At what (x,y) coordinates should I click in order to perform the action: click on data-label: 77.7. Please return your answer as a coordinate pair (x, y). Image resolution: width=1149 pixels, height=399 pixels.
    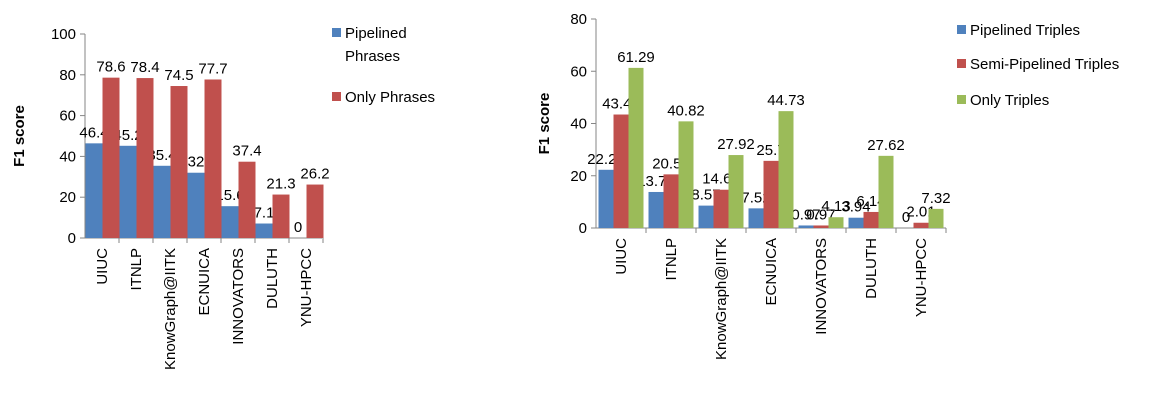
    Looking at the image, I should click on (212, 68).